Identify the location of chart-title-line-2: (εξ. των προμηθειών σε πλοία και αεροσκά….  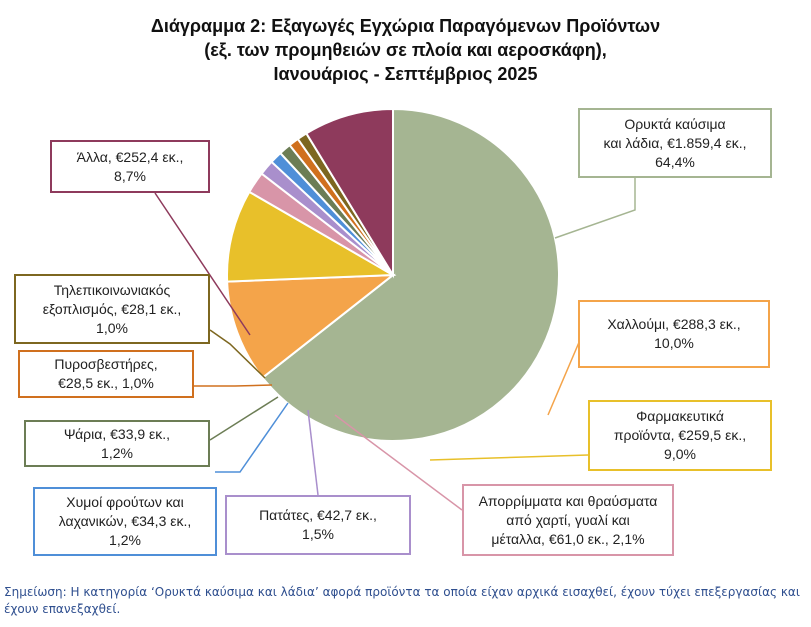
(405, 50).